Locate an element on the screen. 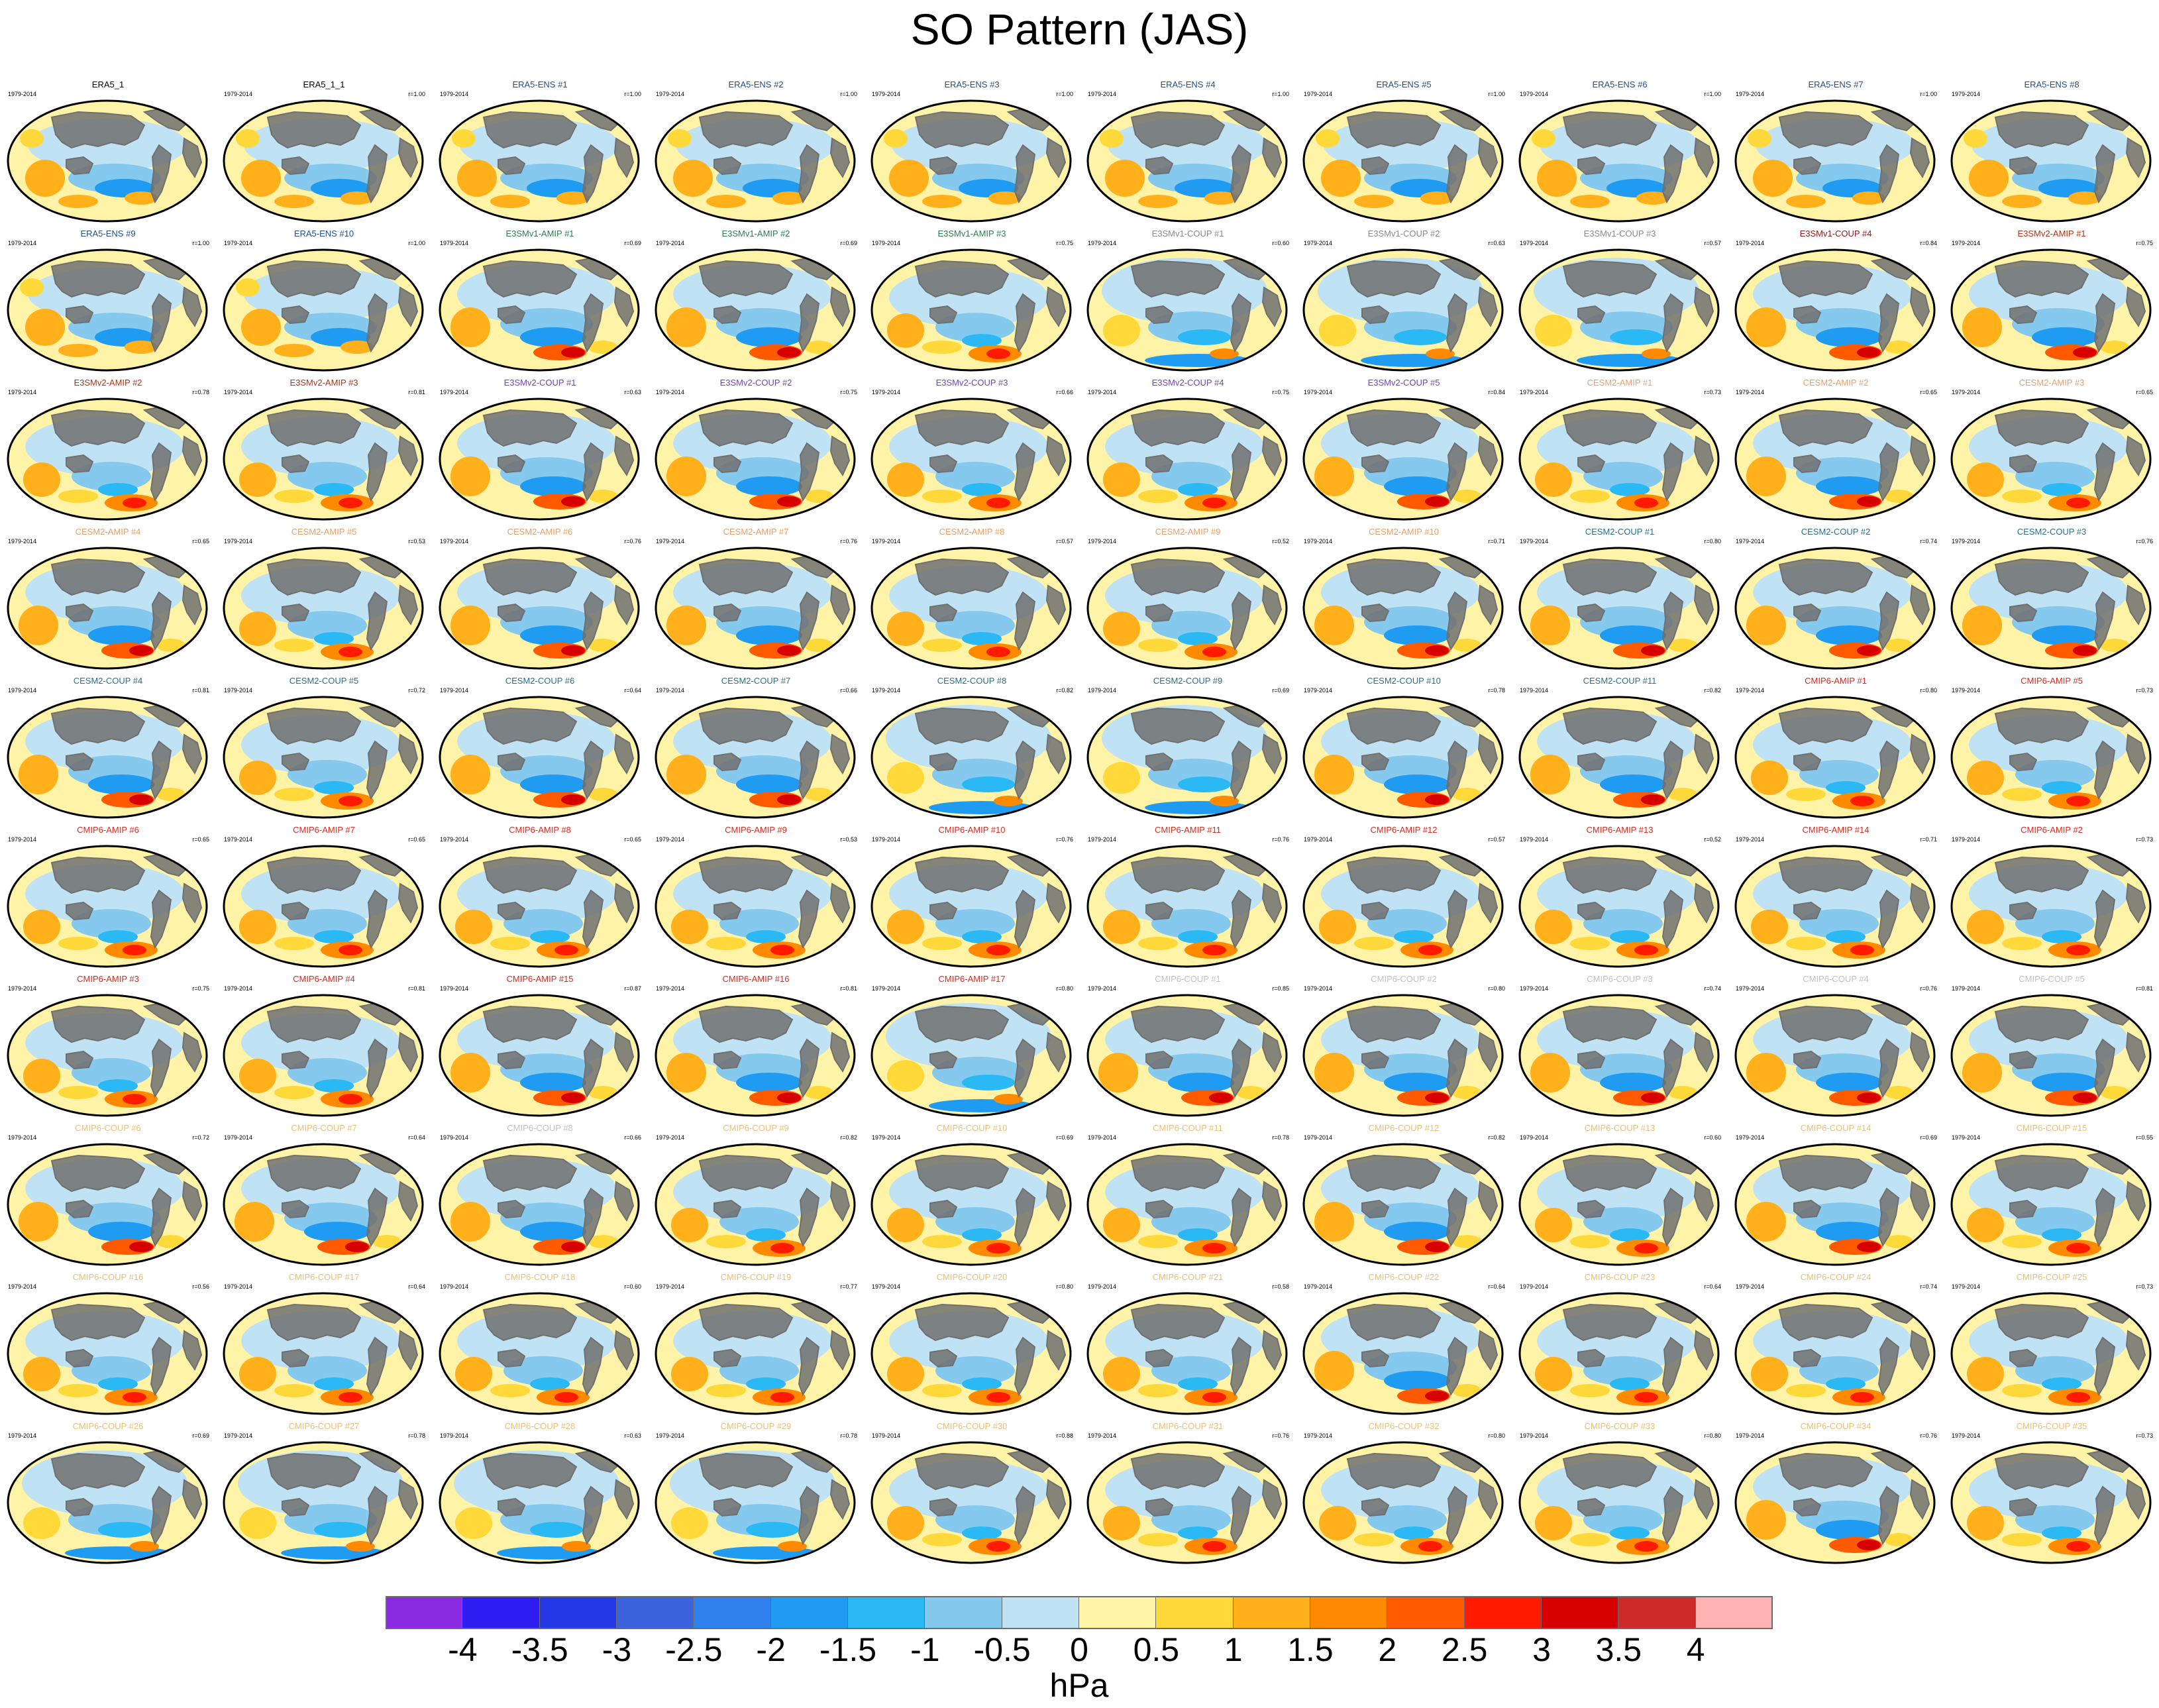  colorbar-tick-label: -4 is located at coordinates (463, 1649).